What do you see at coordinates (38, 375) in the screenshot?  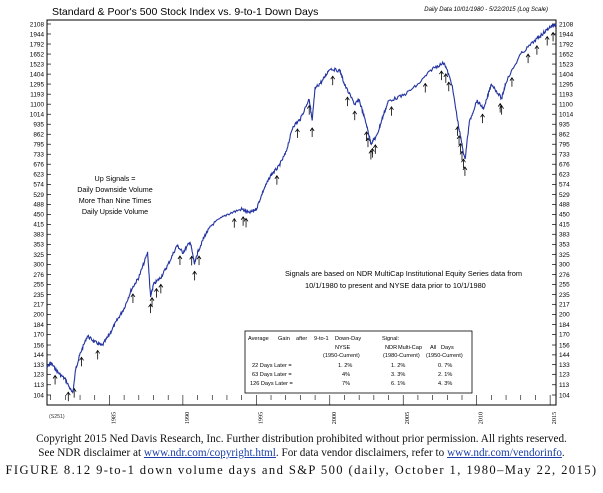 I see `y-tick-label: 123` at bounding box center [38, 375].